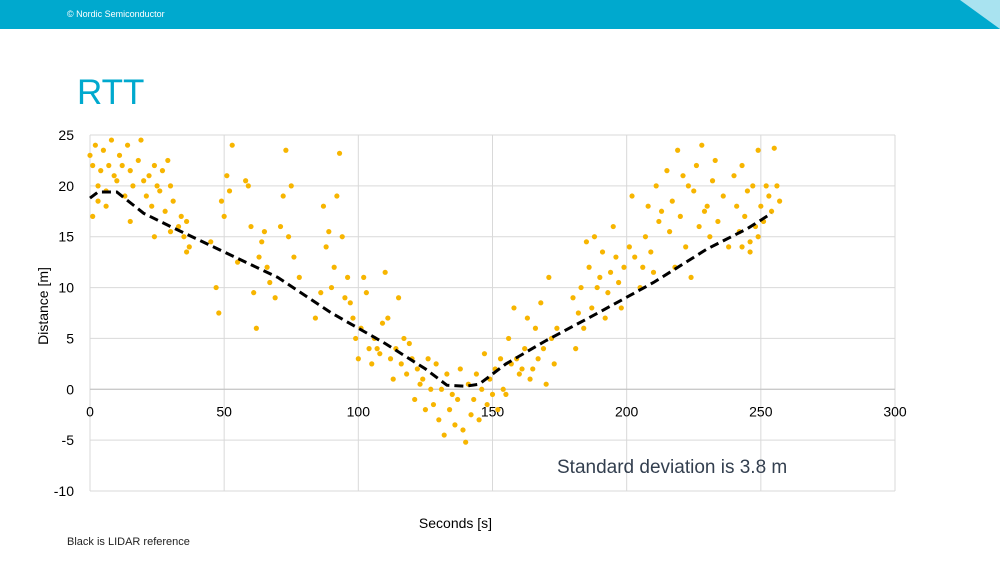 Image resolution: width=1000 pixels, height=562 pixels. What do you see at coordinates (70, 389) in the screenshot?
I see `y-tick-label: 0` at bounding box center [70, 389].